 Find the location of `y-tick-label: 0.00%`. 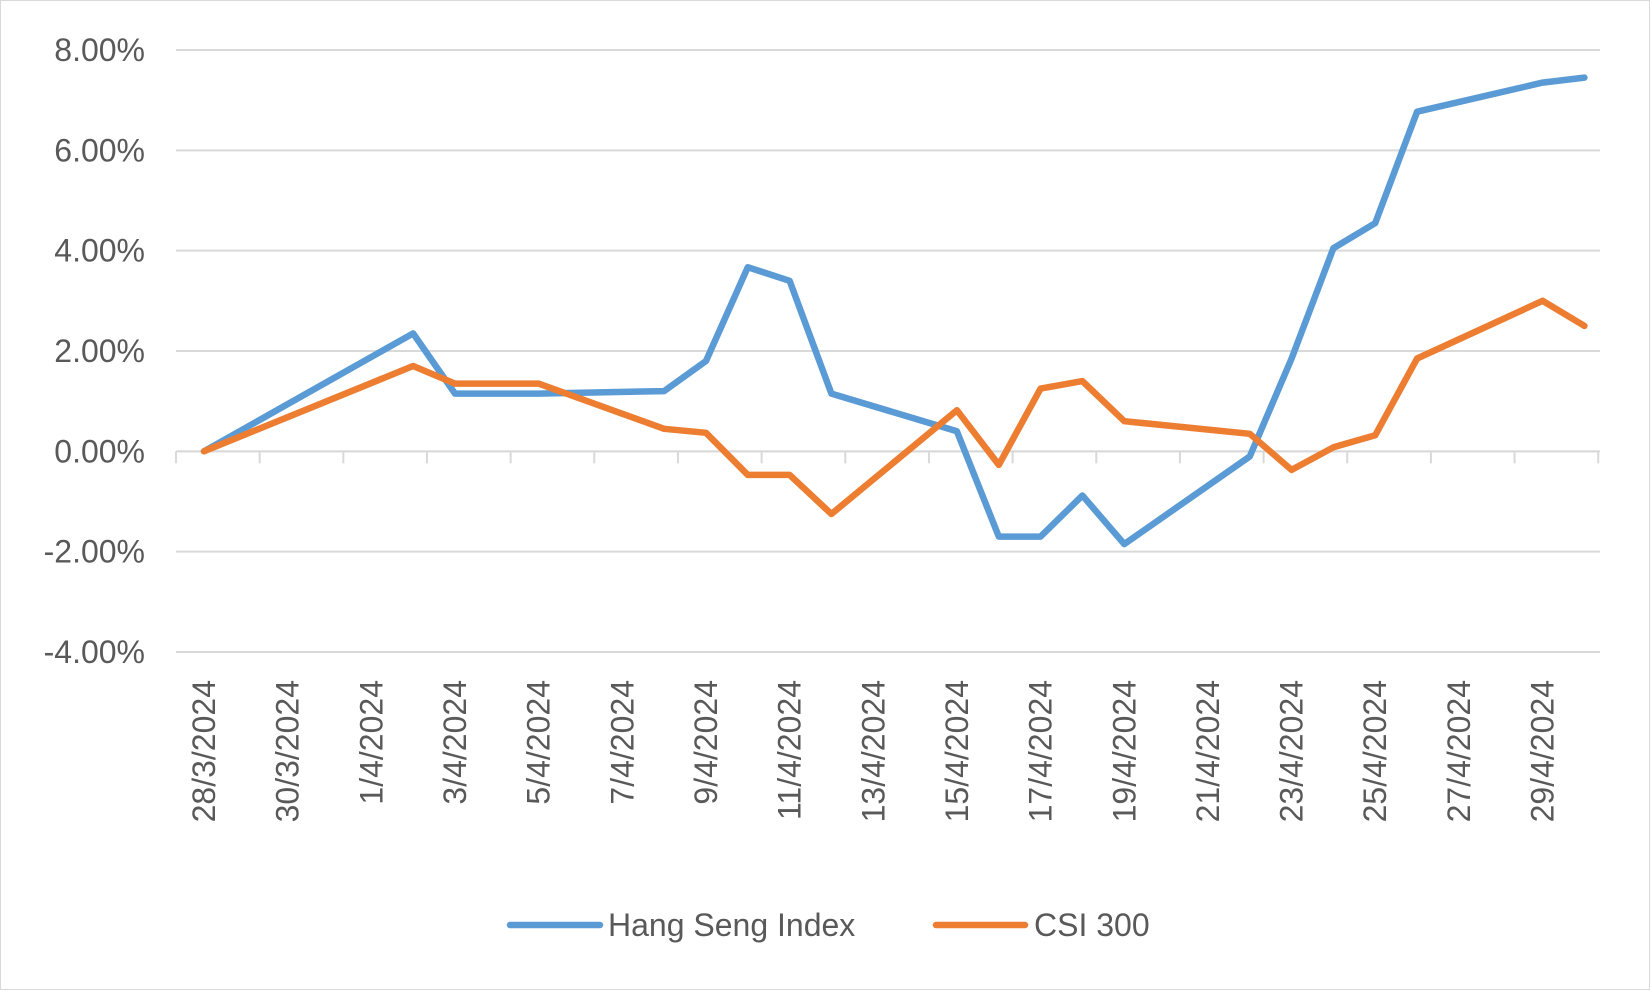

y-tick-label: 0.00% is located at coordinates (99, 451).